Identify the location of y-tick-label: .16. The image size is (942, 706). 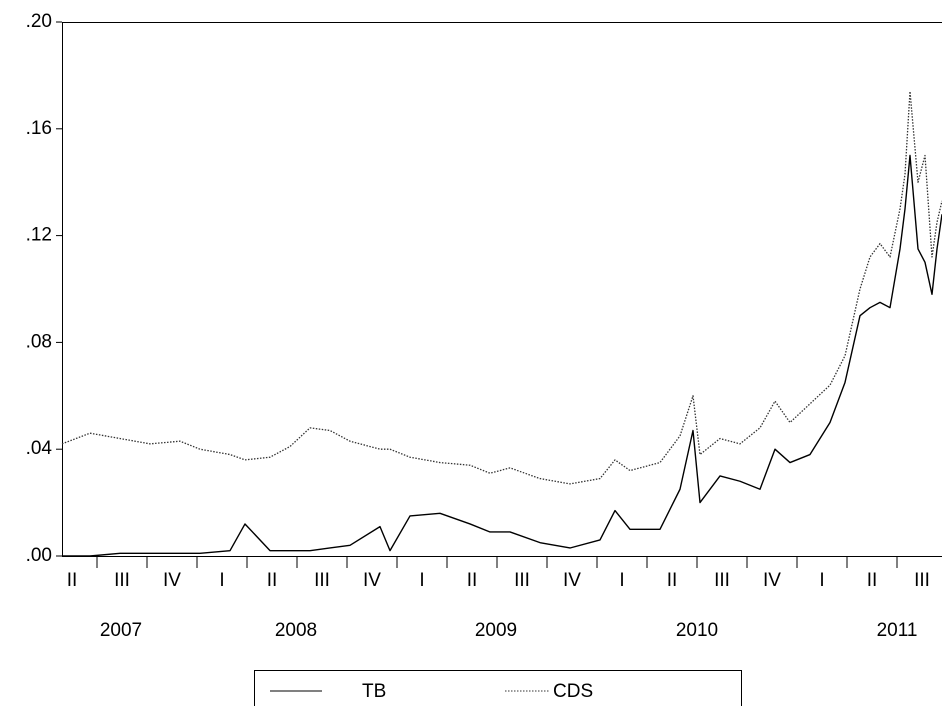
(39, 128).